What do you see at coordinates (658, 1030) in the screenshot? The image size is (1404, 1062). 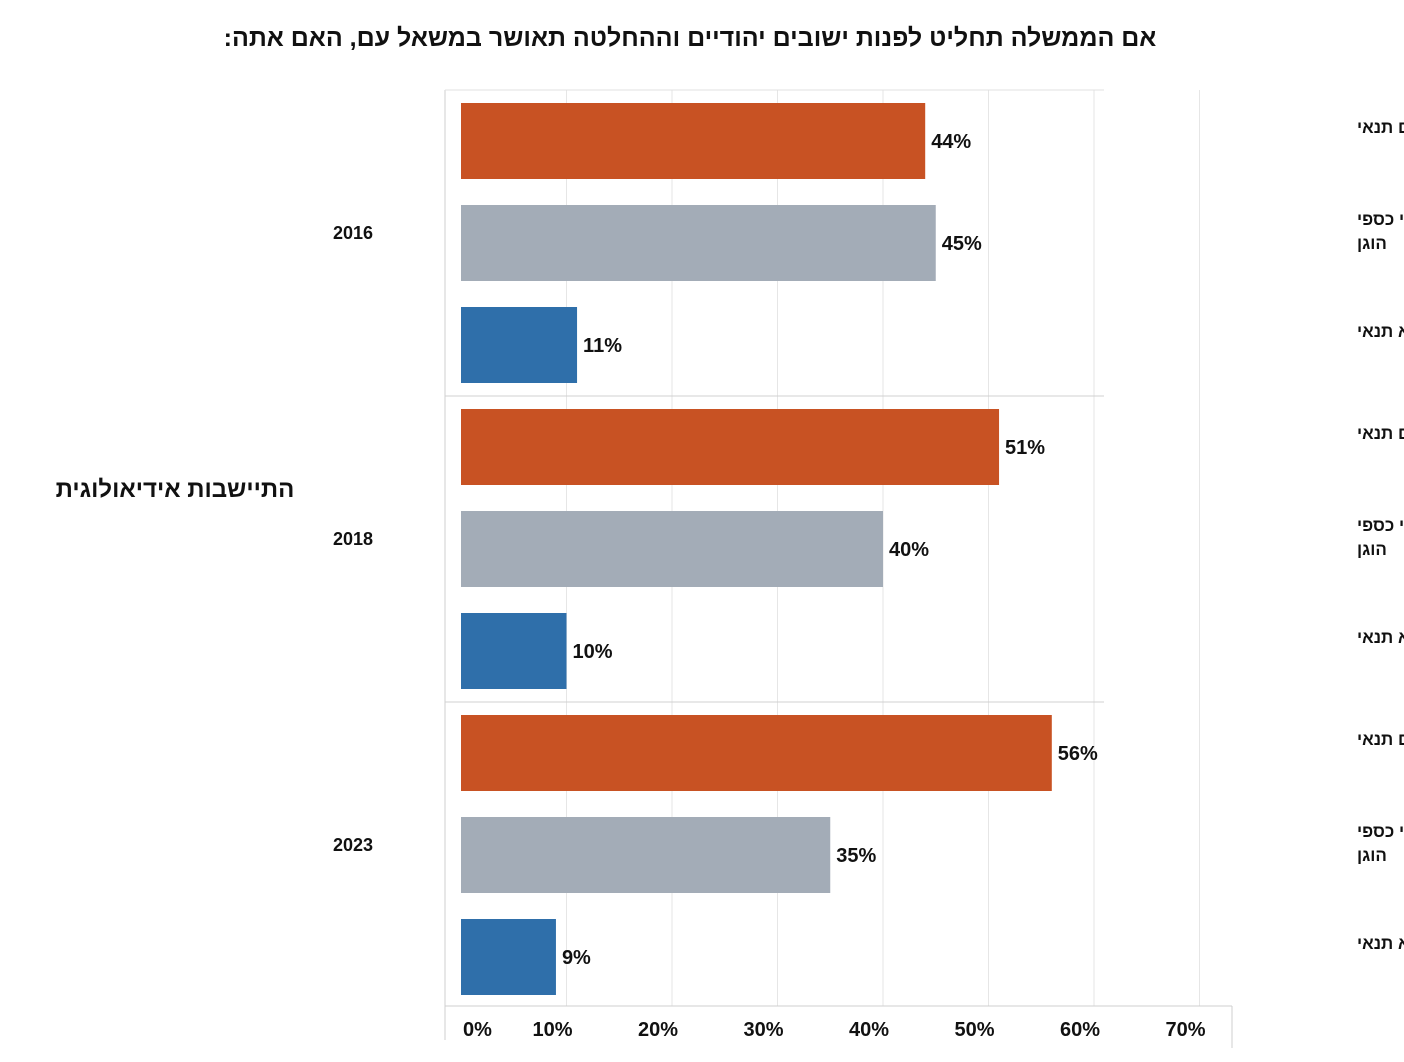 I see `x-tick-label: 20%` at bounding box center [658, 1030].